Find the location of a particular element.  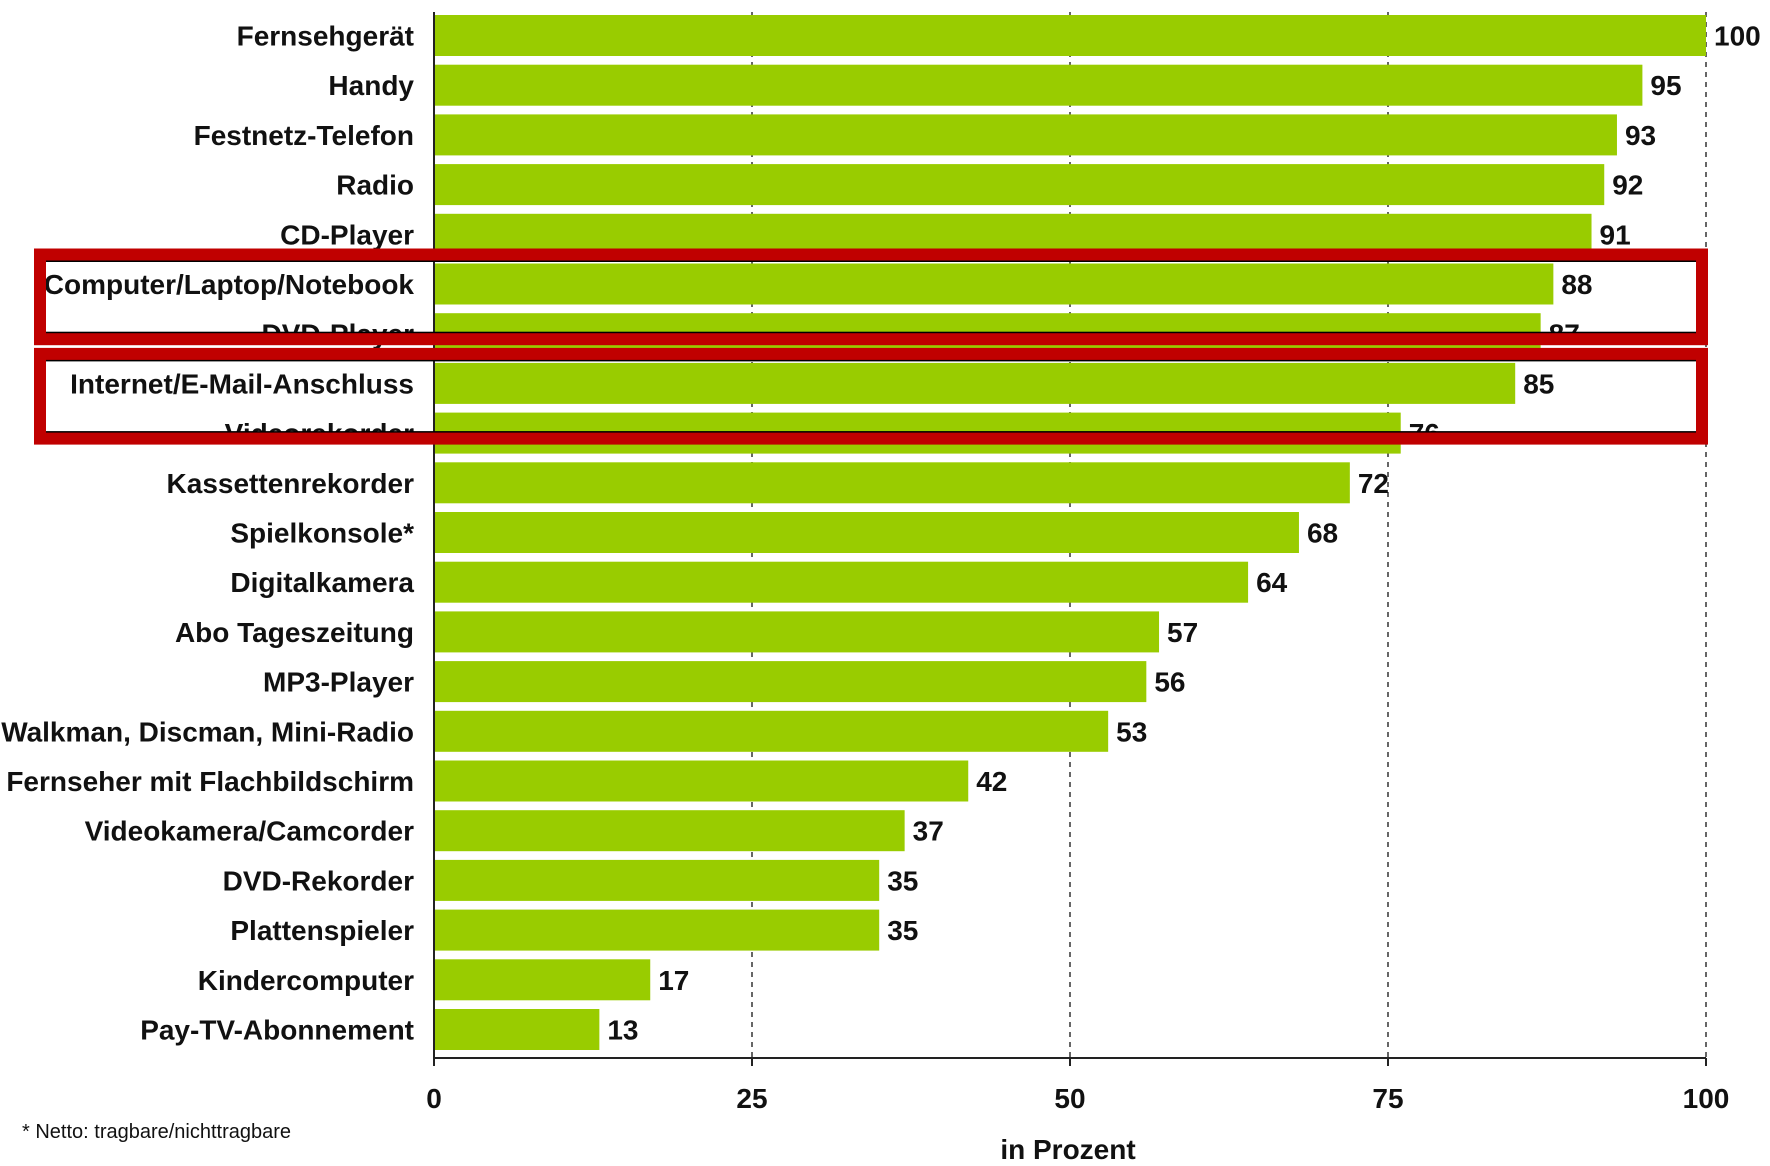

category-label: Fernseher mit Flachbildschirm is located at coordinates (210, 781).